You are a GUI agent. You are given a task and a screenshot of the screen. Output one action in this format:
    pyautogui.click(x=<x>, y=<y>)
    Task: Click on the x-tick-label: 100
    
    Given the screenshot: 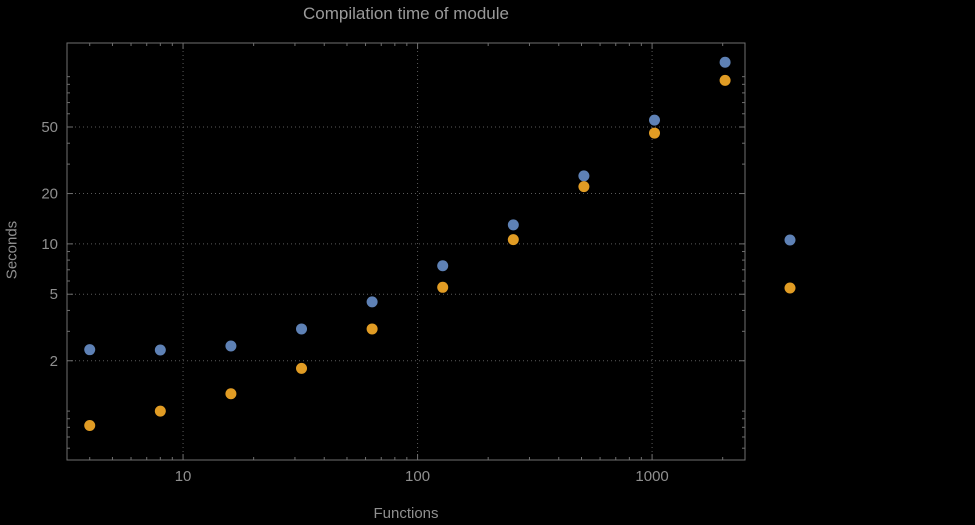 What is the action you would take?
    pyautogui.click(x=417, y=476)
    